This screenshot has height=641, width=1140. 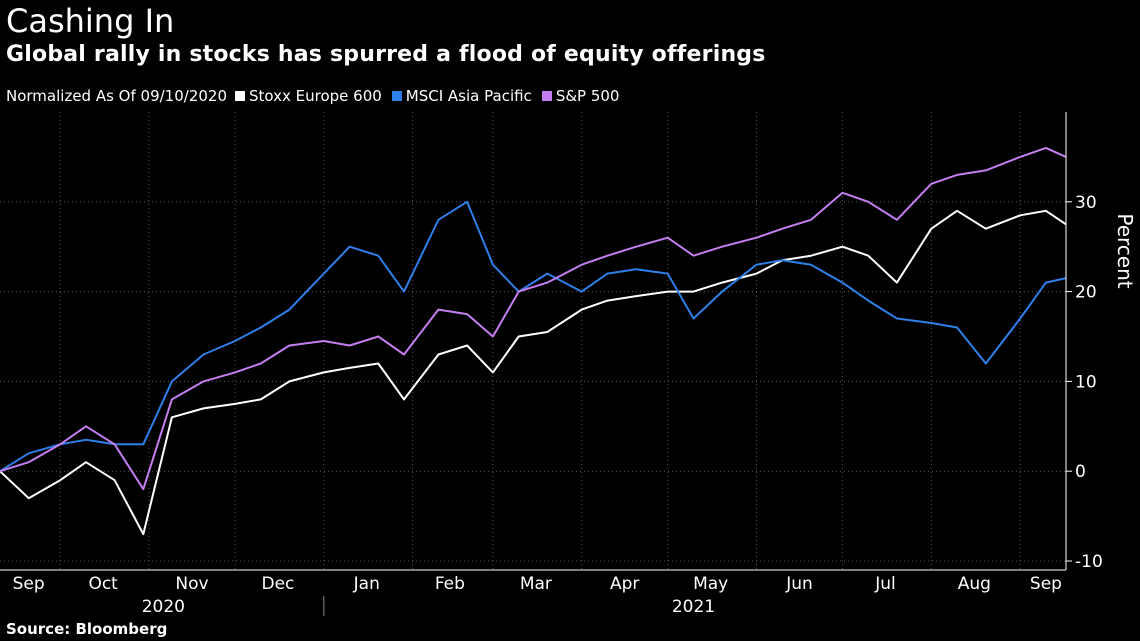 What do you see at coordinates (396, 96) in the screenshot?
I see `legend-swatch-msci` at bounding box center [396, 96].